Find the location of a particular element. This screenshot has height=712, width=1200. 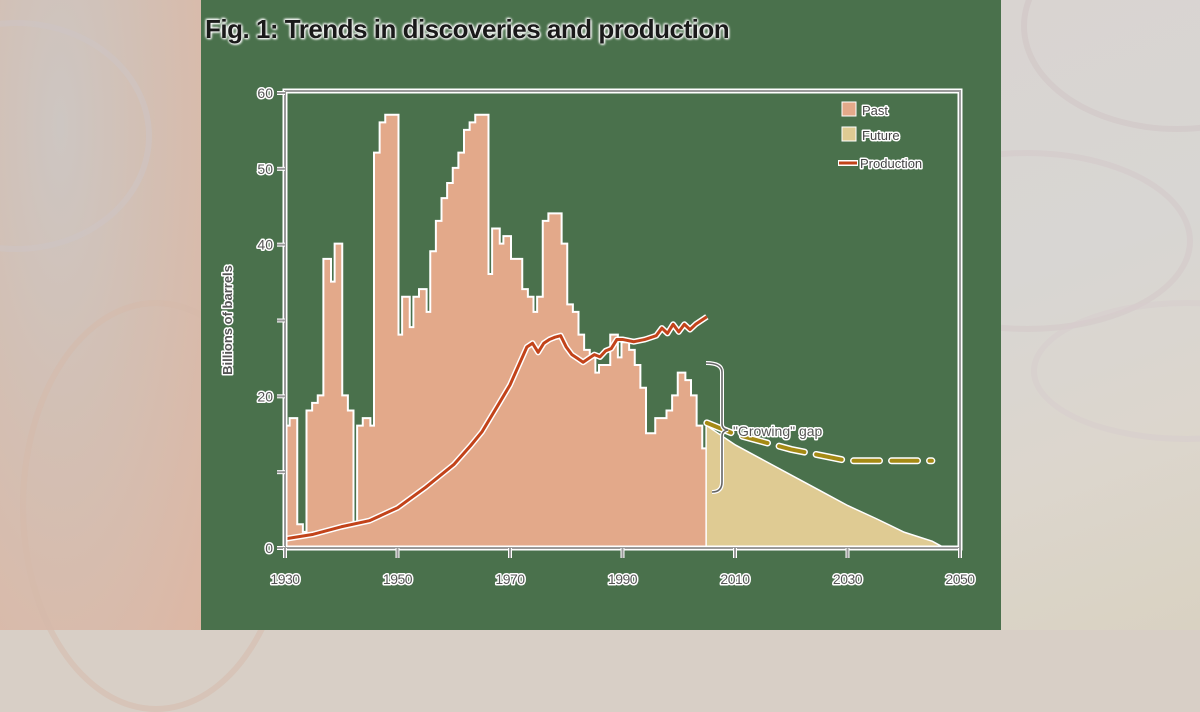

y-axis-label: Billions of barrels is located at coordinates (227, 320).